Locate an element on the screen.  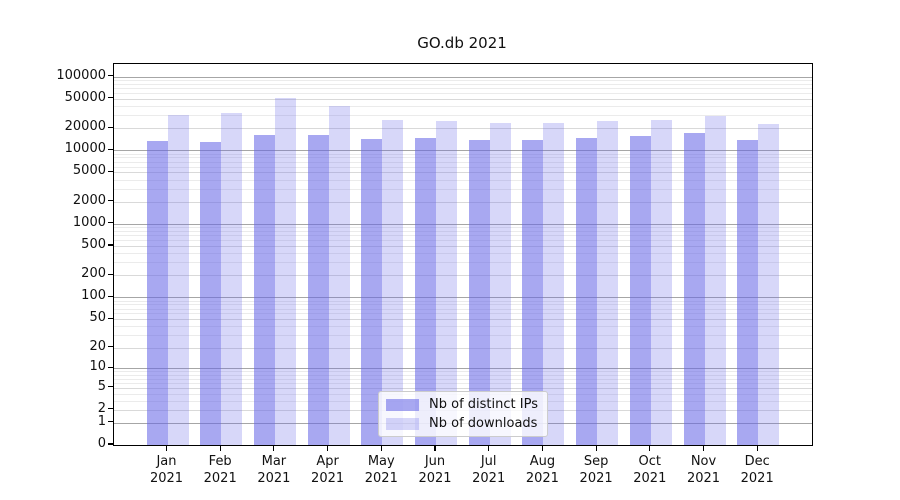
bar-downloads-mar is located at coordinates (285, 271).